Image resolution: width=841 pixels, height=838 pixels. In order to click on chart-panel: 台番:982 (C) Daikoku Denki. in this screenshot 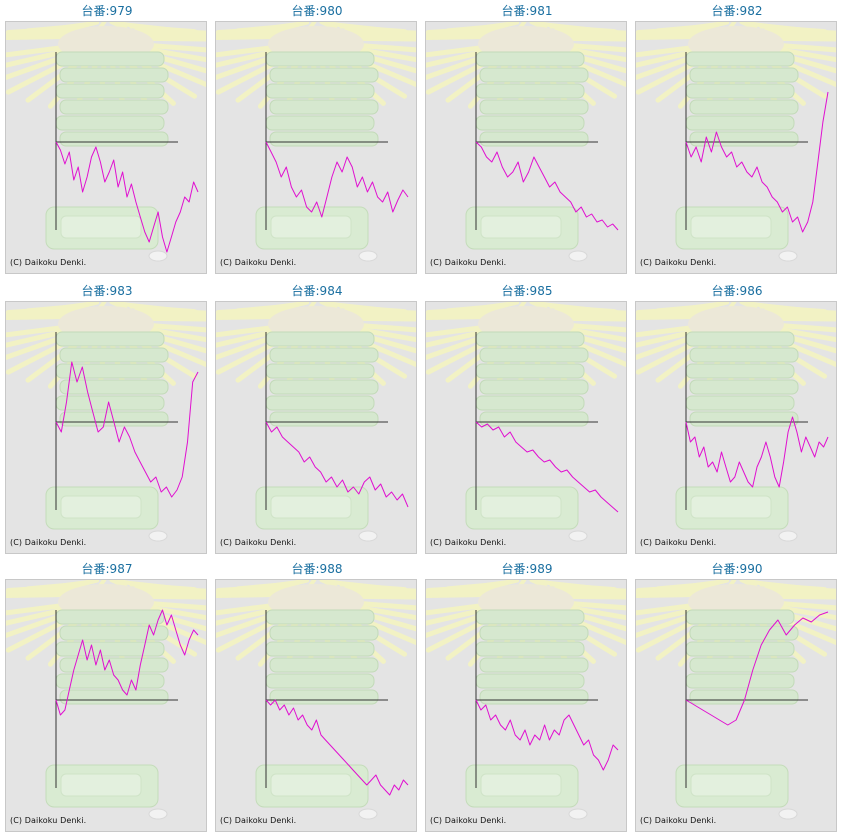, I will do `click(736, 140)`.